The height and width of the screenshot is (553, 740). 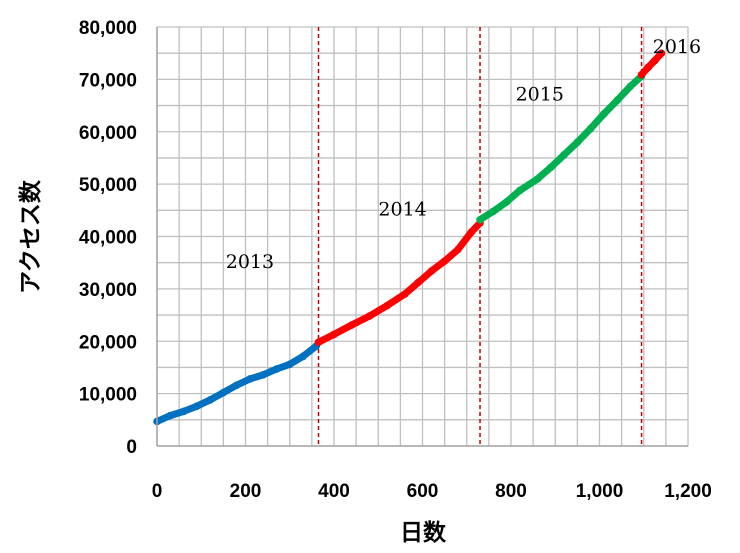 I want to click on y-tick-label: 20,000, so click(x=108, y=342).